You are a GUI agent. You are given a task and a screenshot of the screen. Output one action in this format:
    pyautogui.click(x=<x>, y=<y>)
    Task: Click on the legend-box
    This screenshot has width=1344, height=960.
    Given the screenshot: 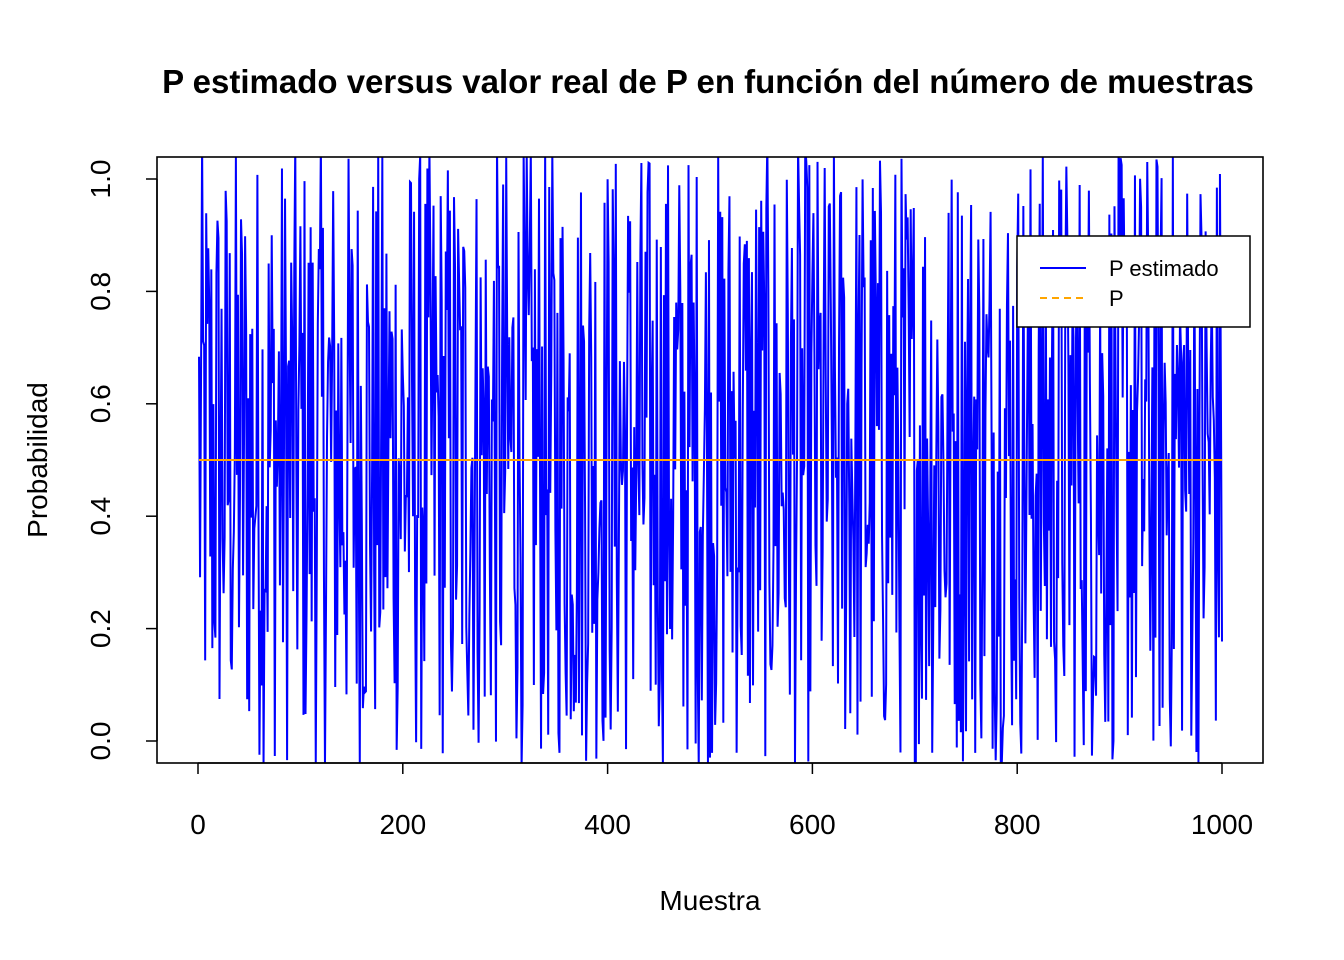 What is the action you would take?
    pyautogui.click(x=1133, y=281)
    